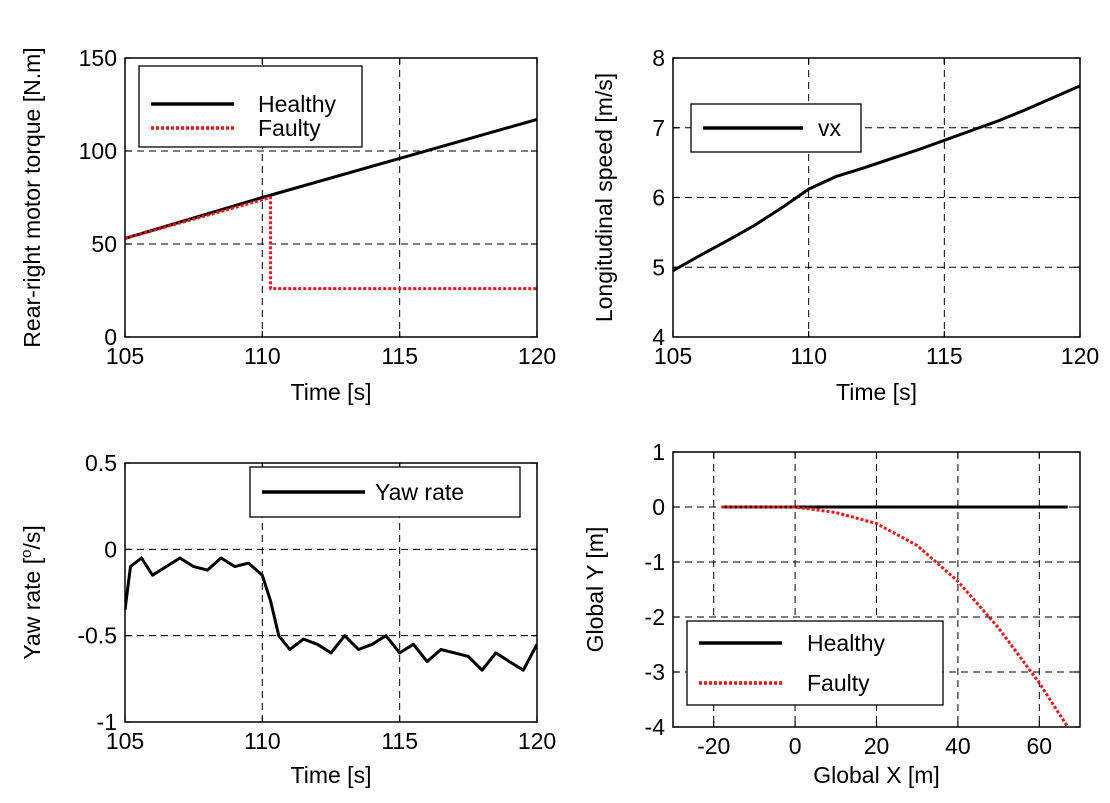  Describe the element at coordinates (104, 244) in the screenshot. I see `y-tick-label: 50` at that location.